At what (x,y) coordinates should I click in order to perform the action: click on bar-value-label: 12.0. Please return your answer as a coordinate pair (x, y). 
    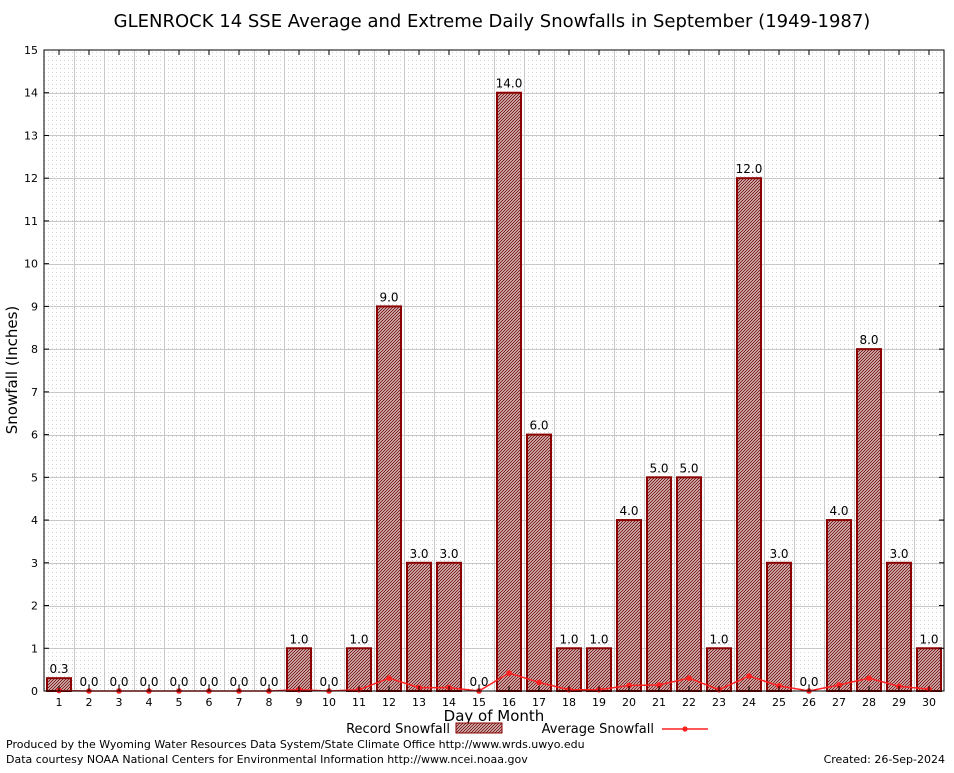
    Looking at the image, I should click on (749, 169).